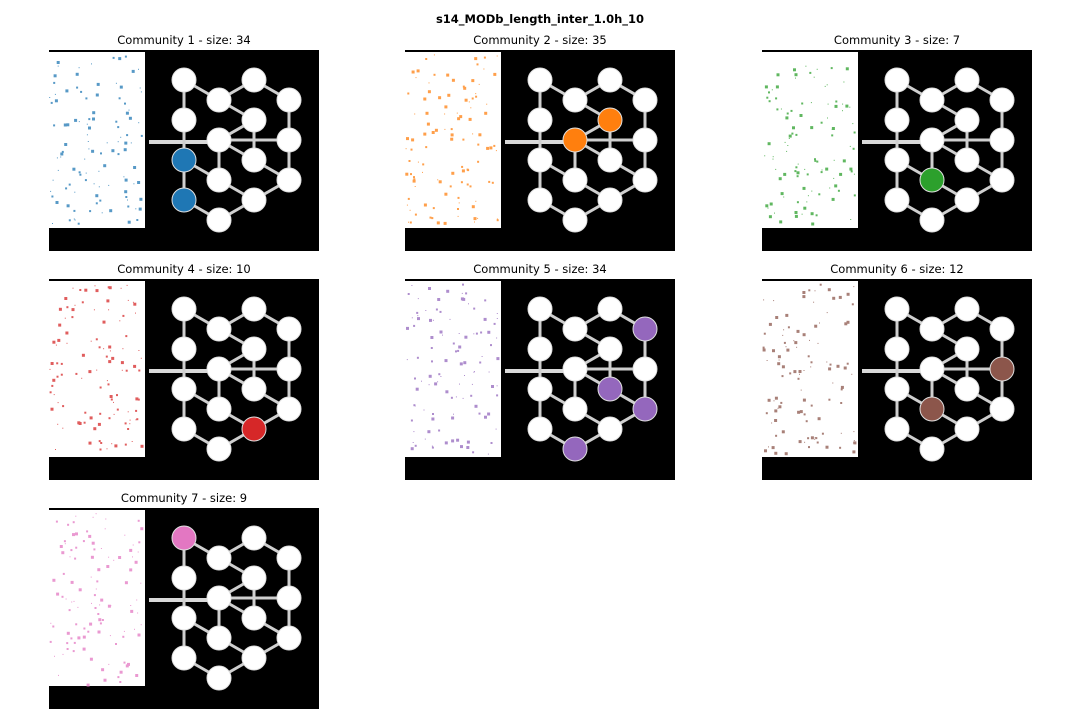  What do you see at coordinates (184, 40) in the screenshot?
I see `panel-title: Community 1 - size: 34` at bounding box center [184, 40].